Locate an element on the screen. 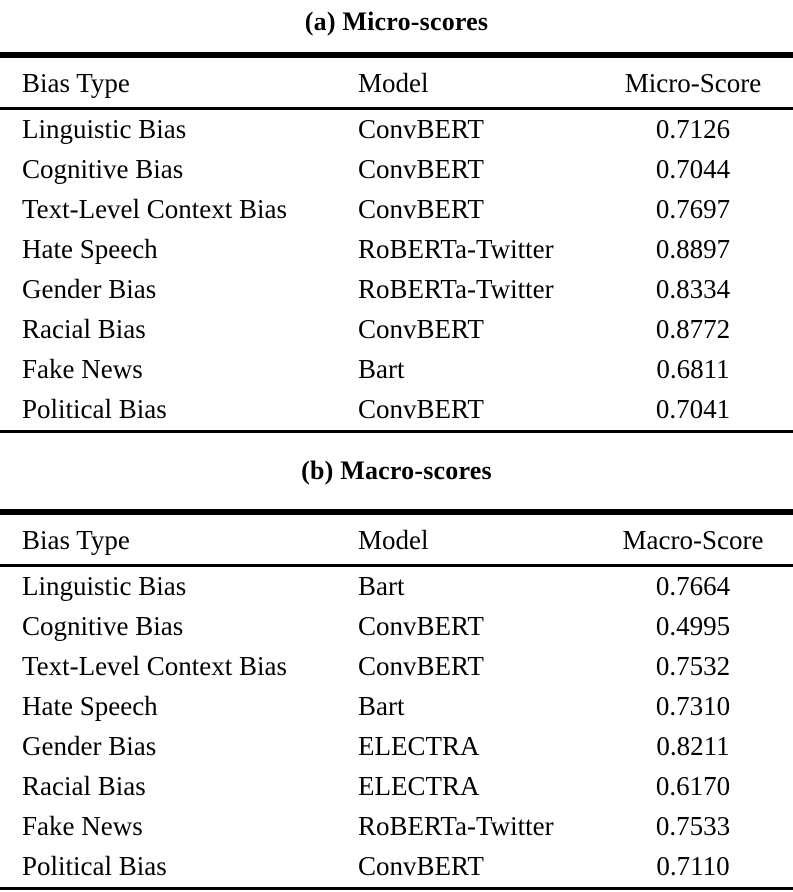 This screenshot has width=793, height=892. cell-score: 0.7533 is located at coordinates (693, 826).